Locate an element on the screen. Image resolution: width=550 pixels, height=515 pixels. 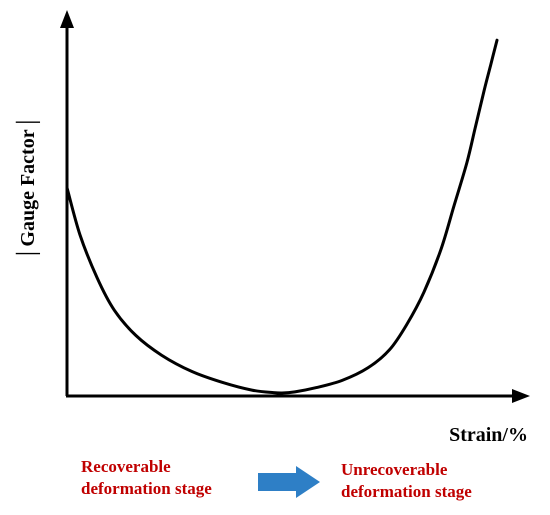
stage-transition-arrow-icon is located at coordinates (289, 482).